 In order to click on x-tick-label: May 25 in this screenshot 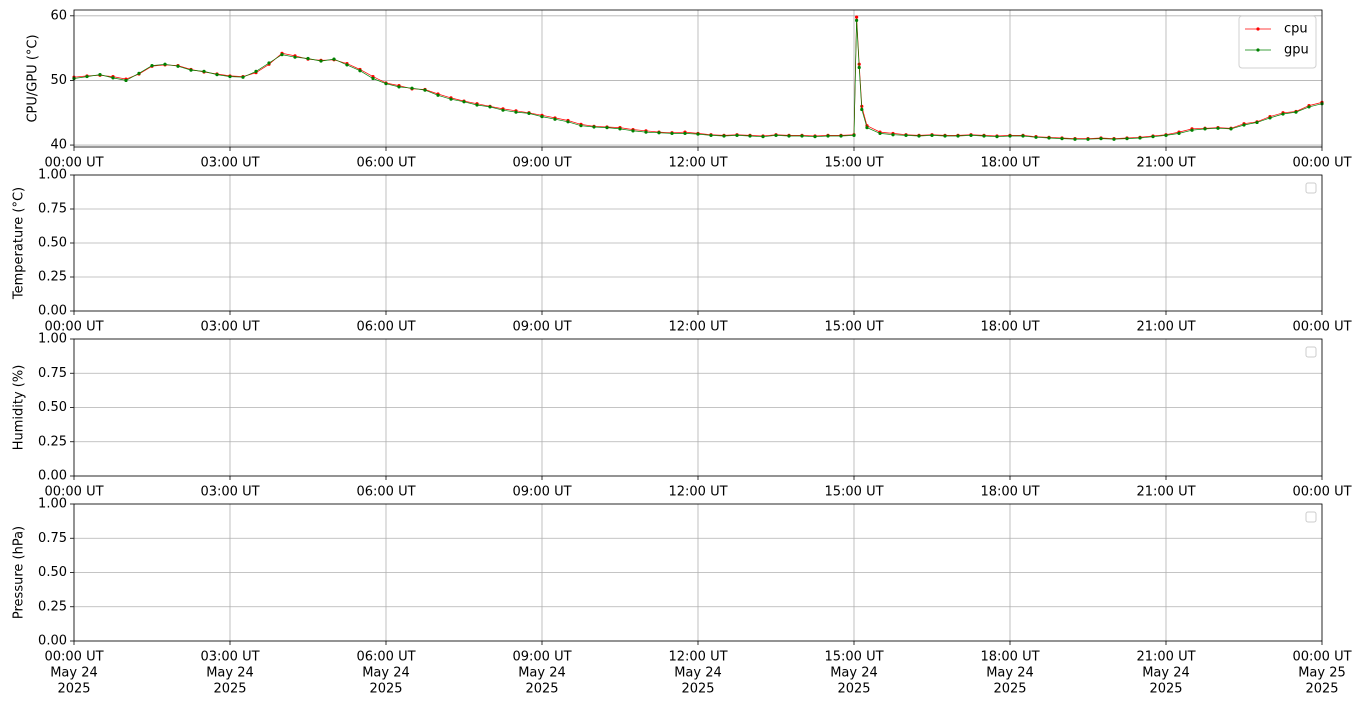, I will do `click(1322, 673)`.